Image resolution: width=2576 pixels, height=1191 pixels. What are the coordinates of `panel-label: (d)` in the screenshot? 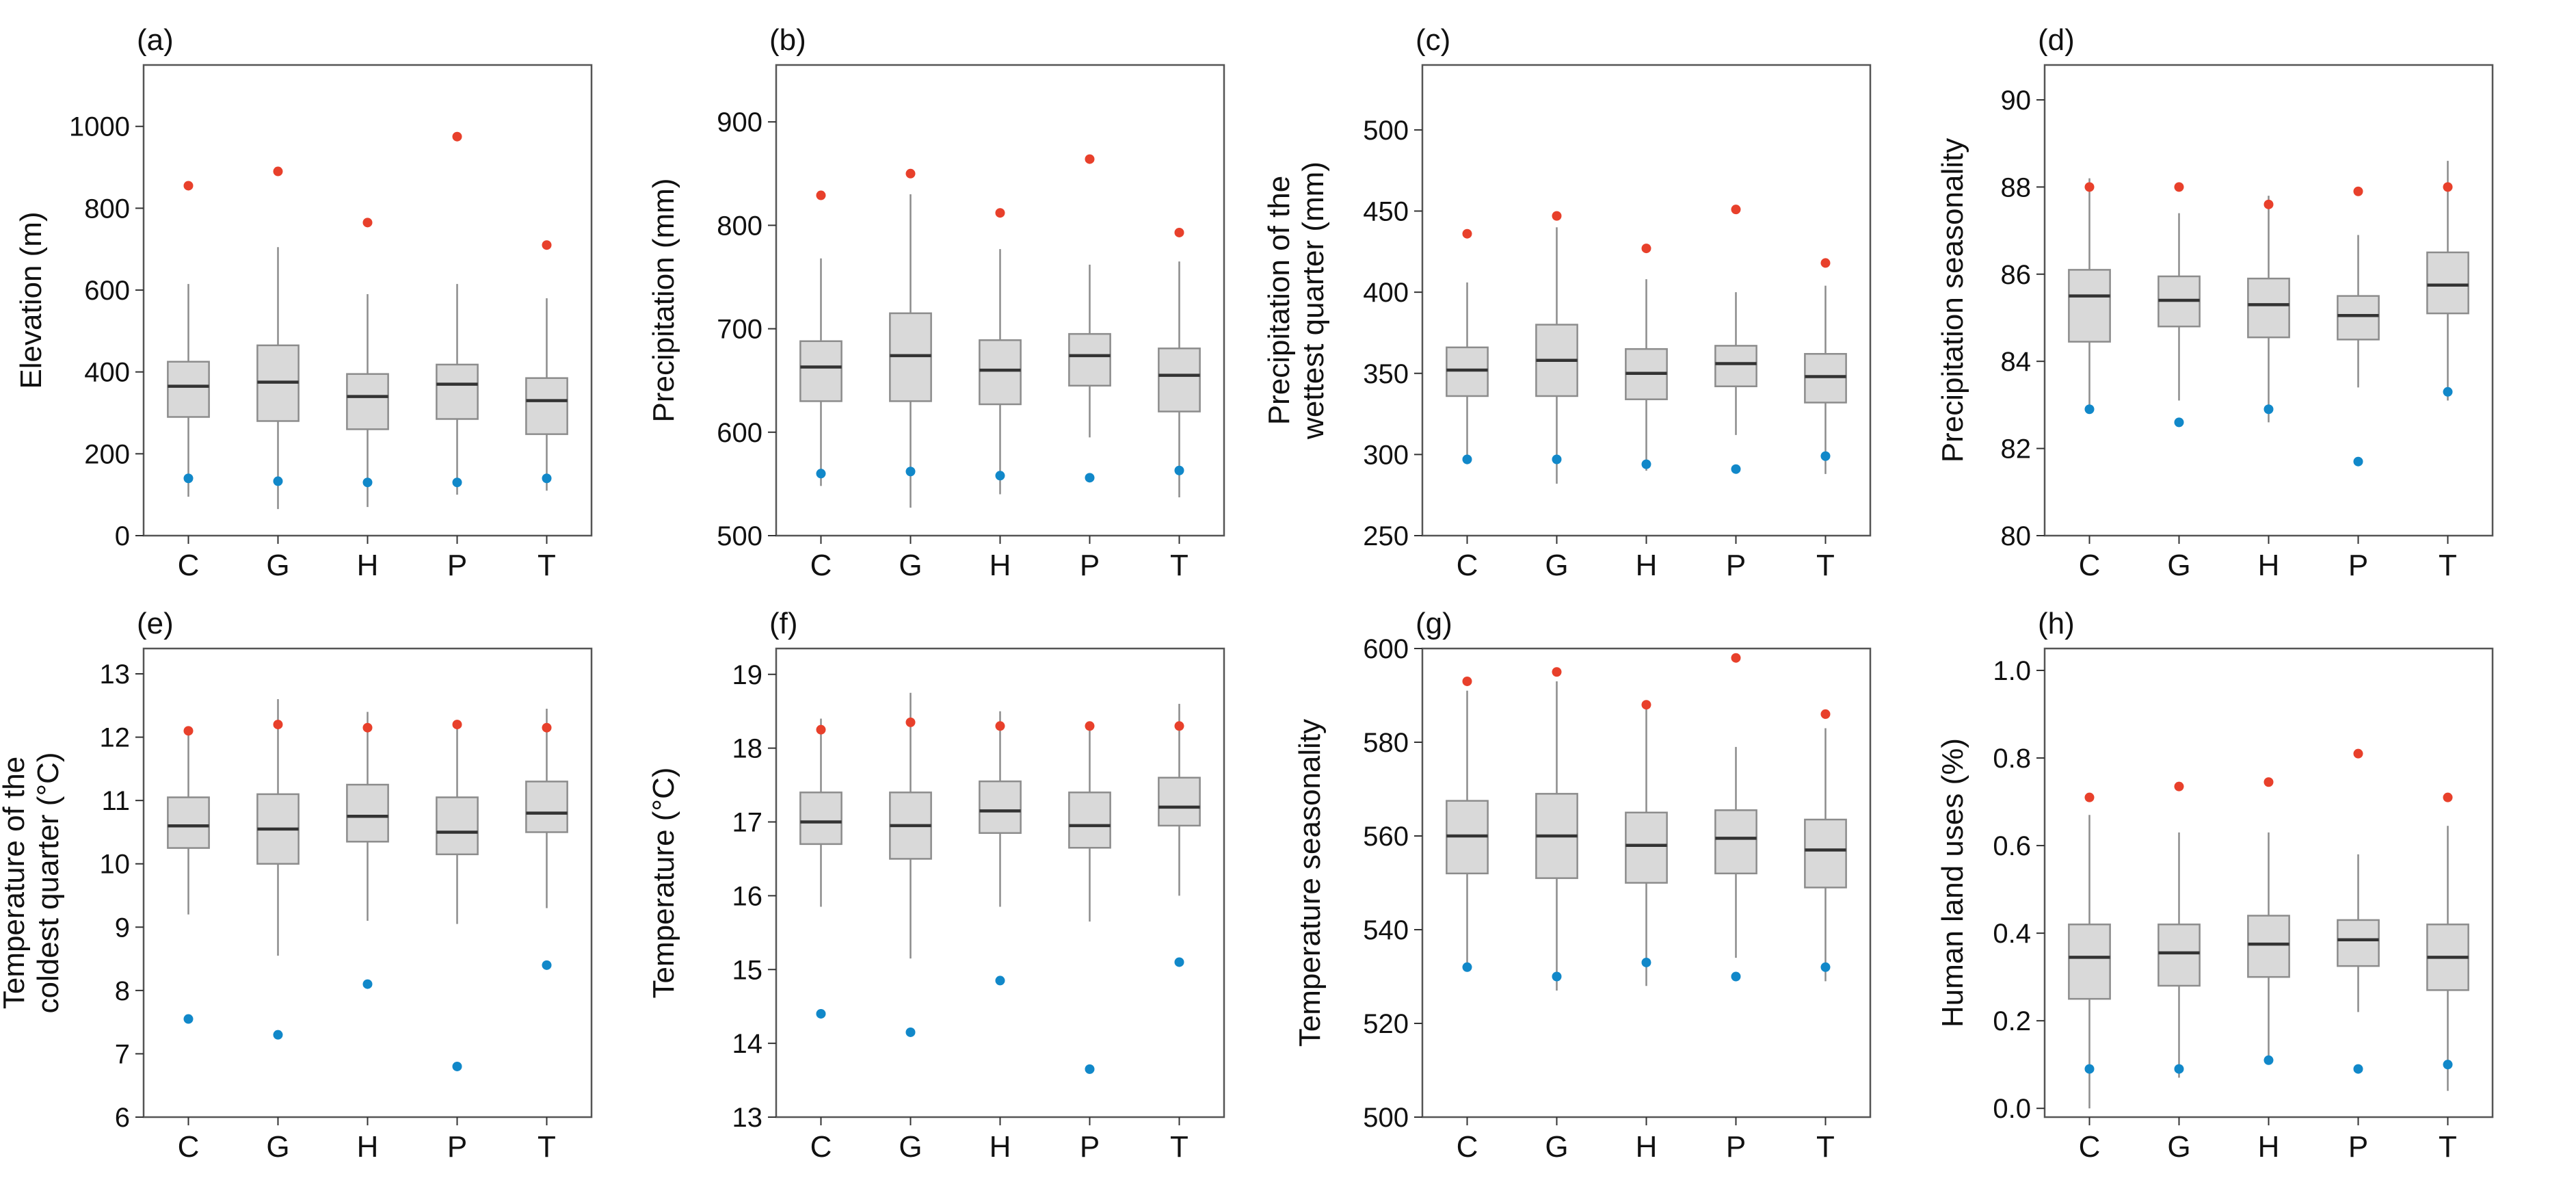 It's located at (2056, 40).